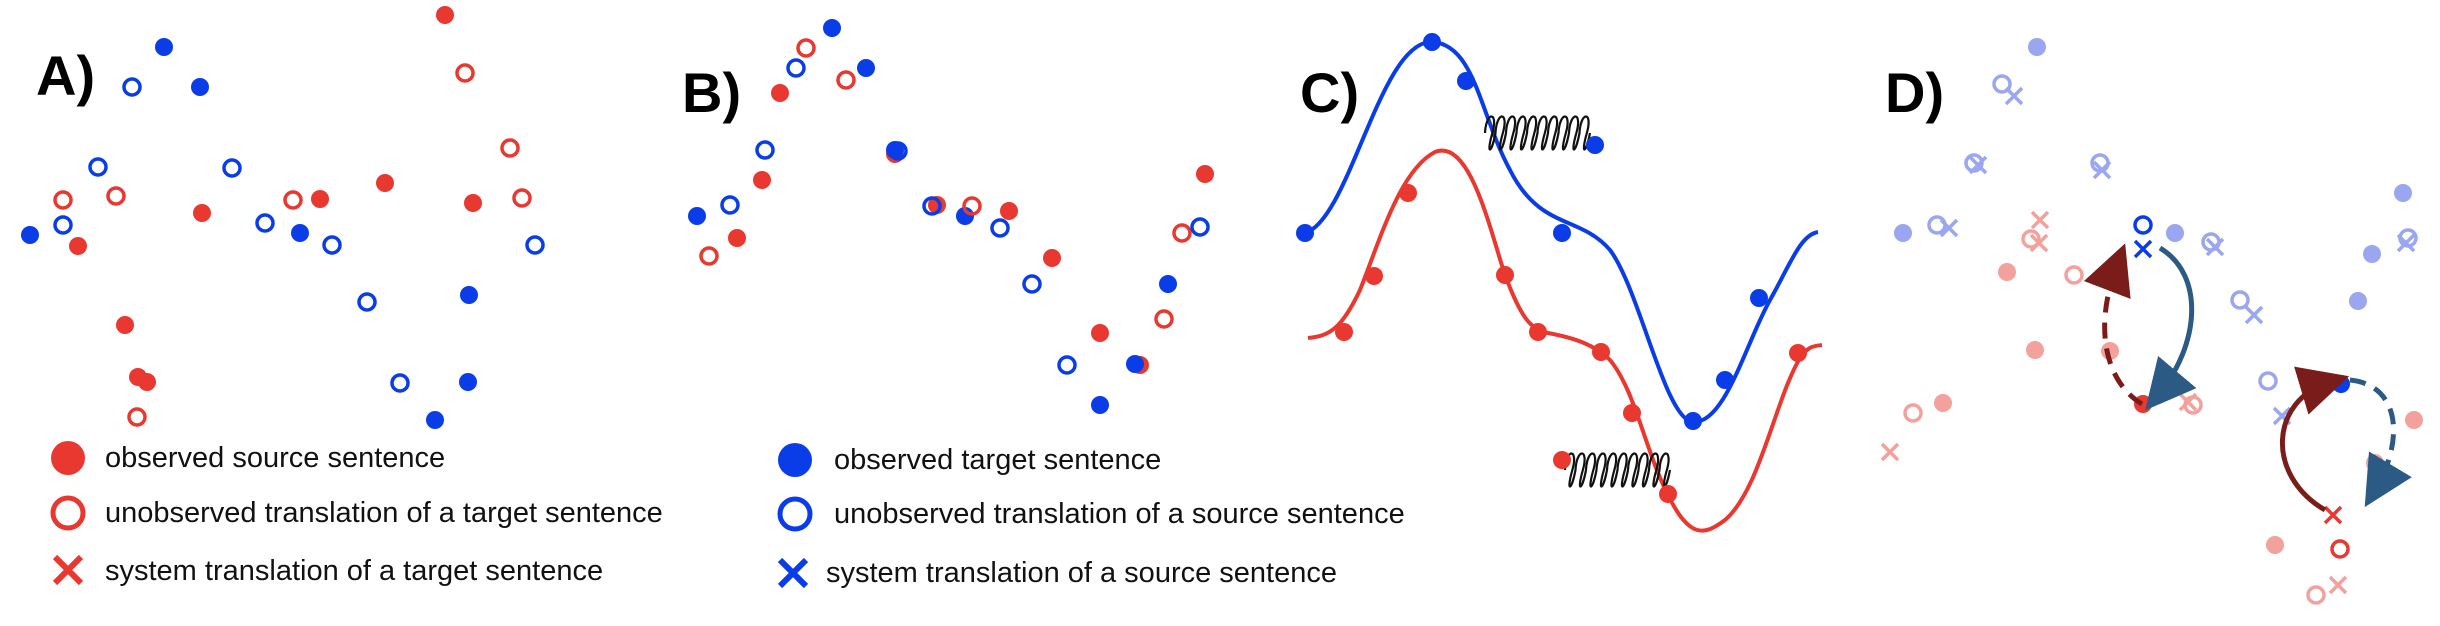 Image resolution: width=2440 pixels, height=626 pixels. Describe the element at coordinates (2247, 378) in the screenshot. I see `panel-d-arrows` at that location.